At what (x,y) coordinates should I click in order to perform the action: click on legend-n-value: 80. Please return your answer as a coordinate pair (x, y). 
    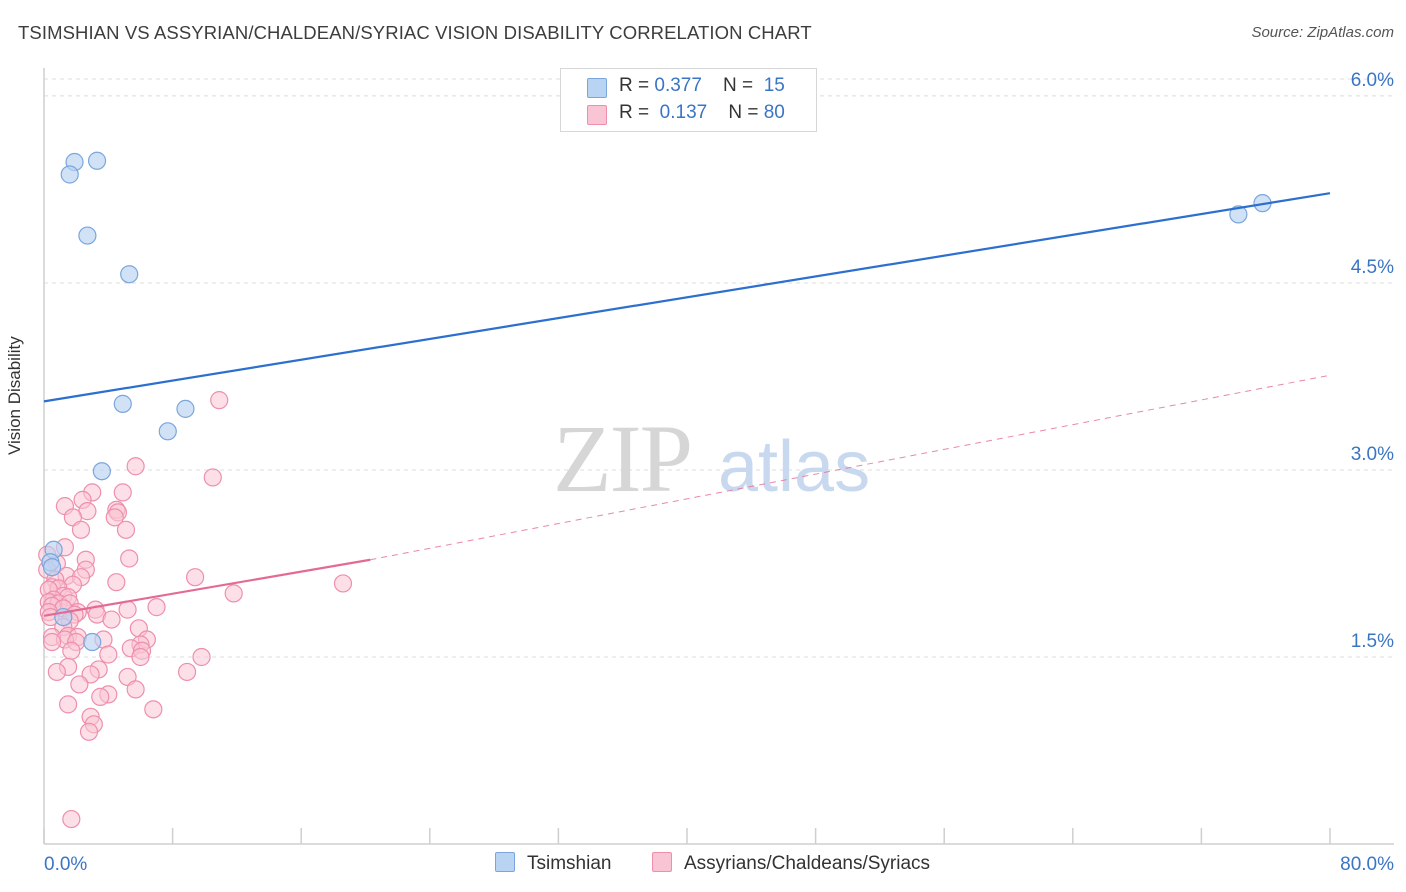
    Looking at the image, I should click on (774, 112).